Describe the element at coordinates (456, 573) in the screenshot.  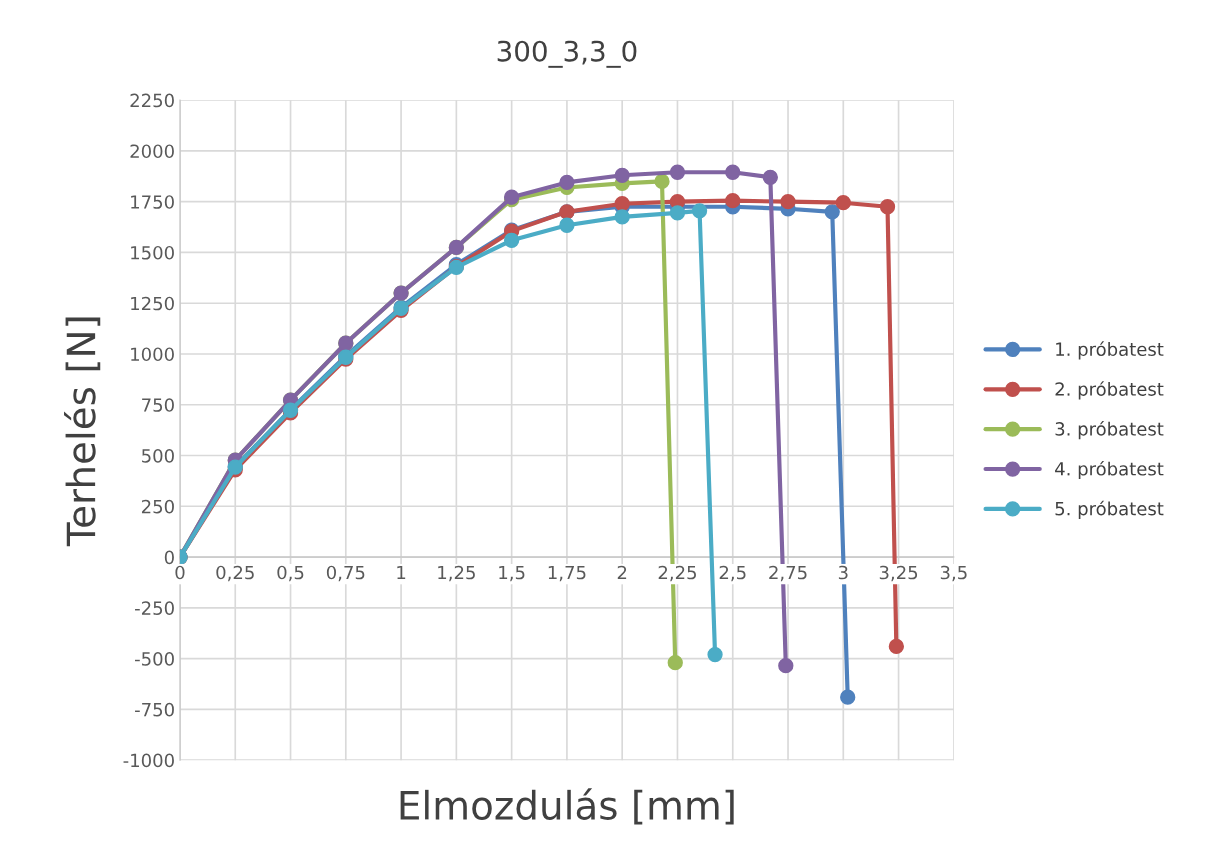
I see `x-tick-label: 1,25` at that location.